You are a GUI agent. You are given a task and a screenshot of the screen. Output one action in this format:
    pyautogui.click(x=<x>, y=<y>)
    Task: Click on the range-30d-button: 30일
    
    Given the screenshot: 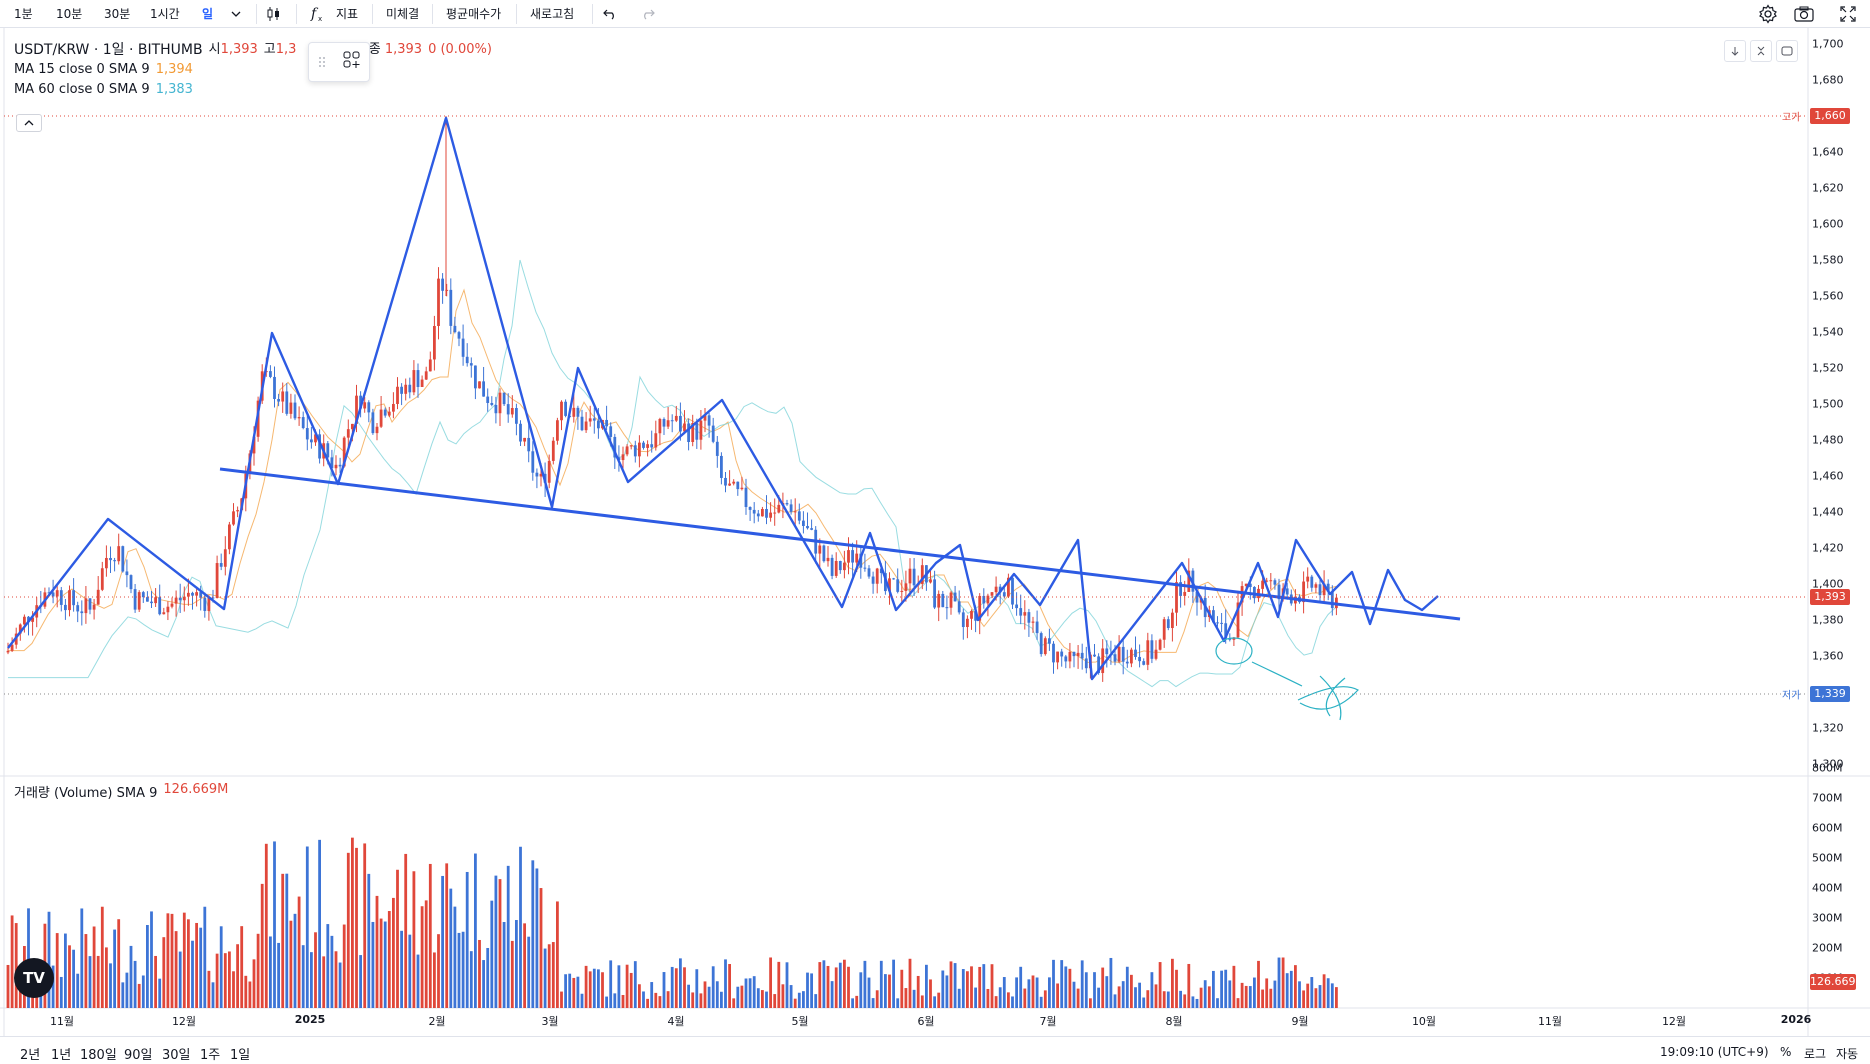 What is the action you would take?
    pyautogui.click(x=176, y=1055)
    